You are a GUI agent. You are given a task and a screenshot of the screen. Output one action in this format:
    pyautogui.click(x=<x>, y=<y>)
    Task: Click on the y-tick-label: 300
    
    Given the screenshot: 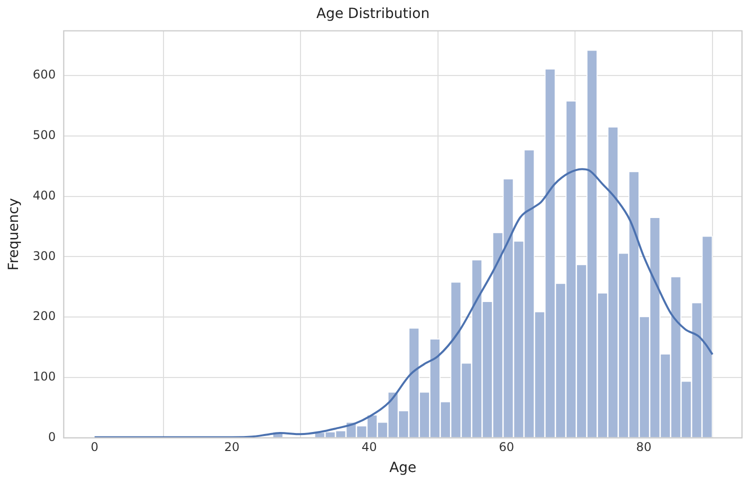 What is the action you would take?
    pyautogui.click(x=44, y=255)
    